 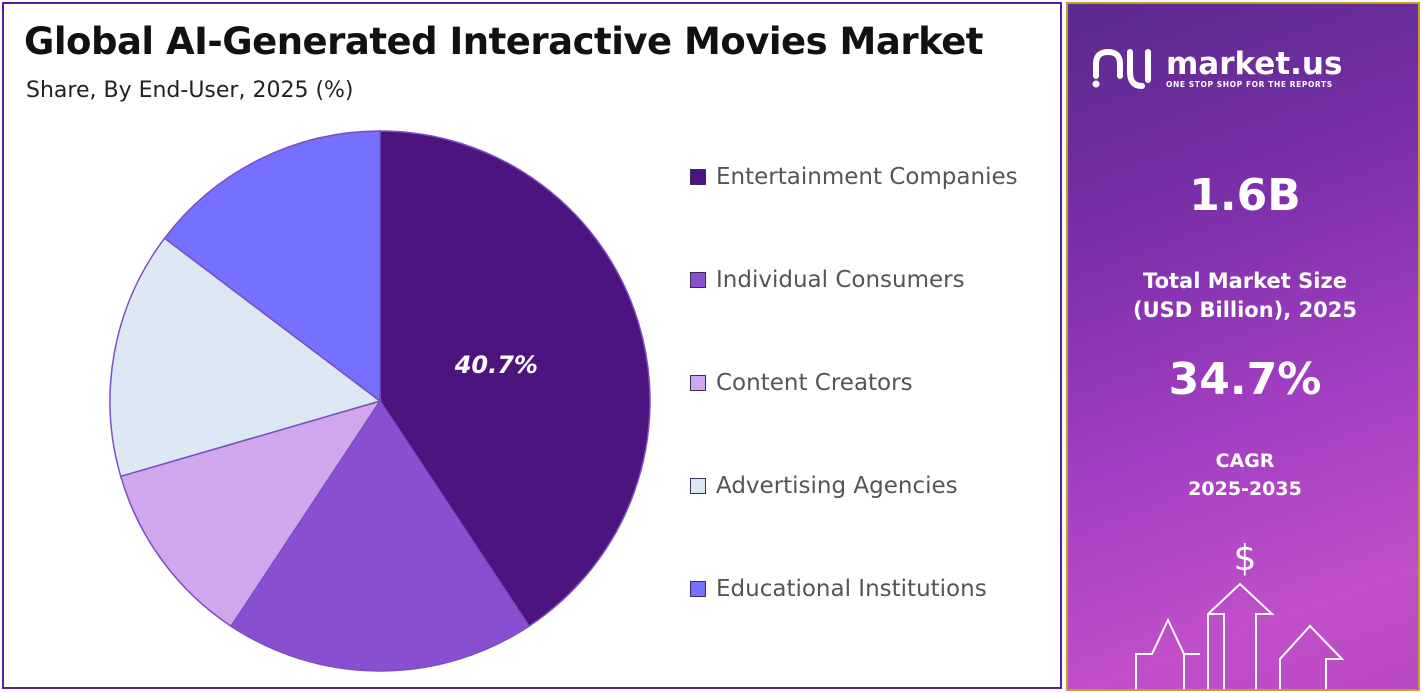 I want to click on legend-item: Individual Consumers, so click(x=827, y=280).